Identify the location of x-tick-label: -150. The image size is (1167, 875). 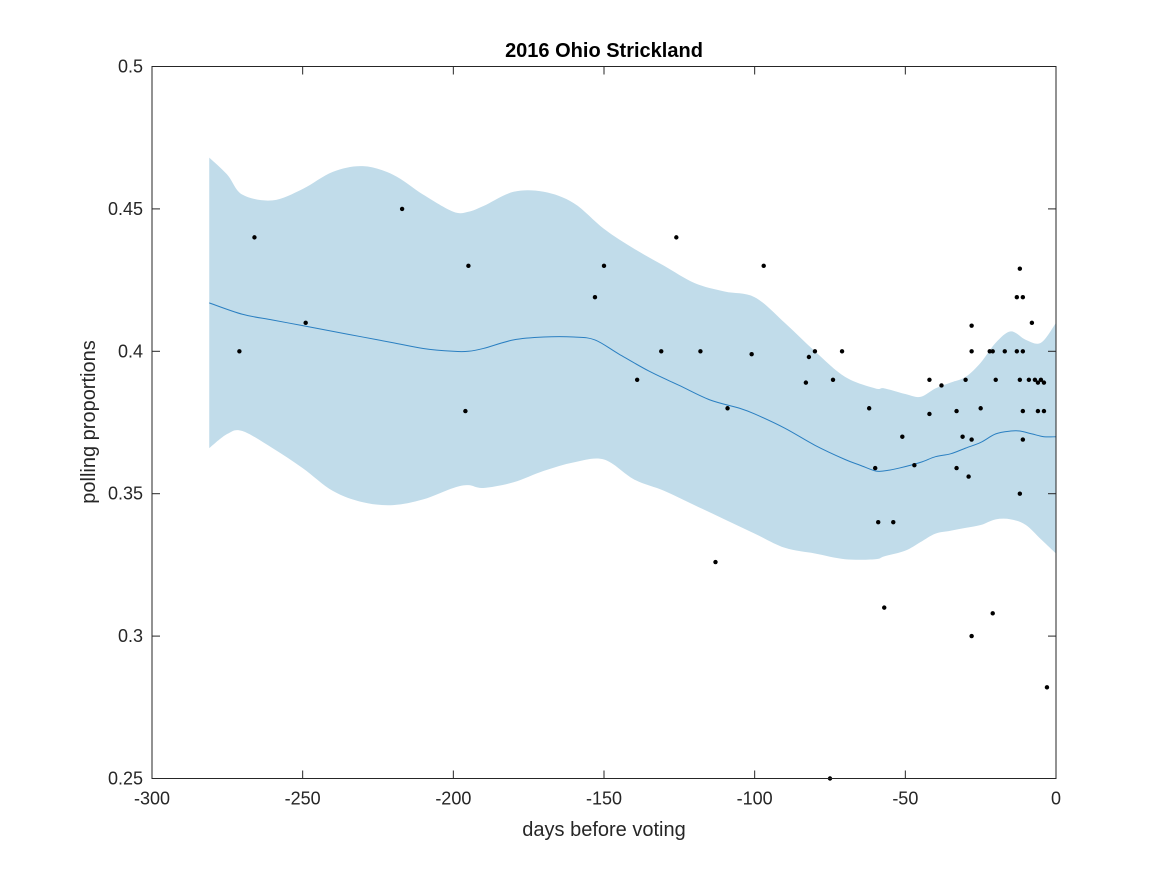
(604, 799).